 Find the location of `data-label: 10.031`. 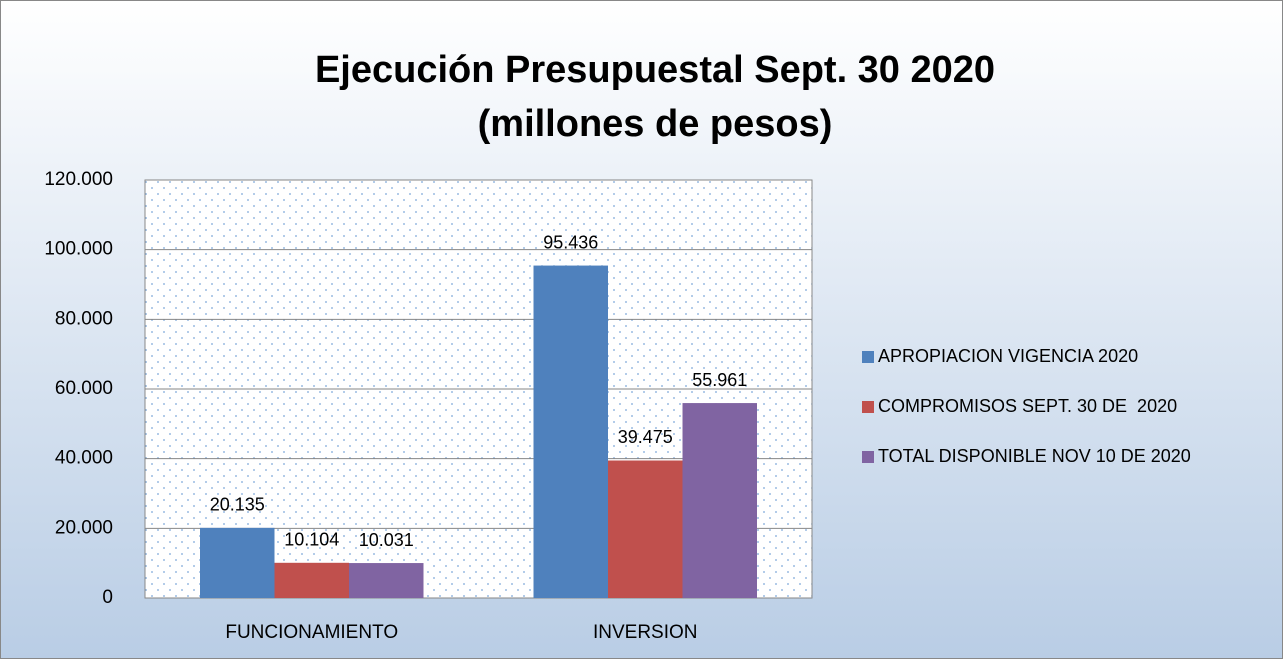

data-label: 10.031 is located at coordinates (386, 540).